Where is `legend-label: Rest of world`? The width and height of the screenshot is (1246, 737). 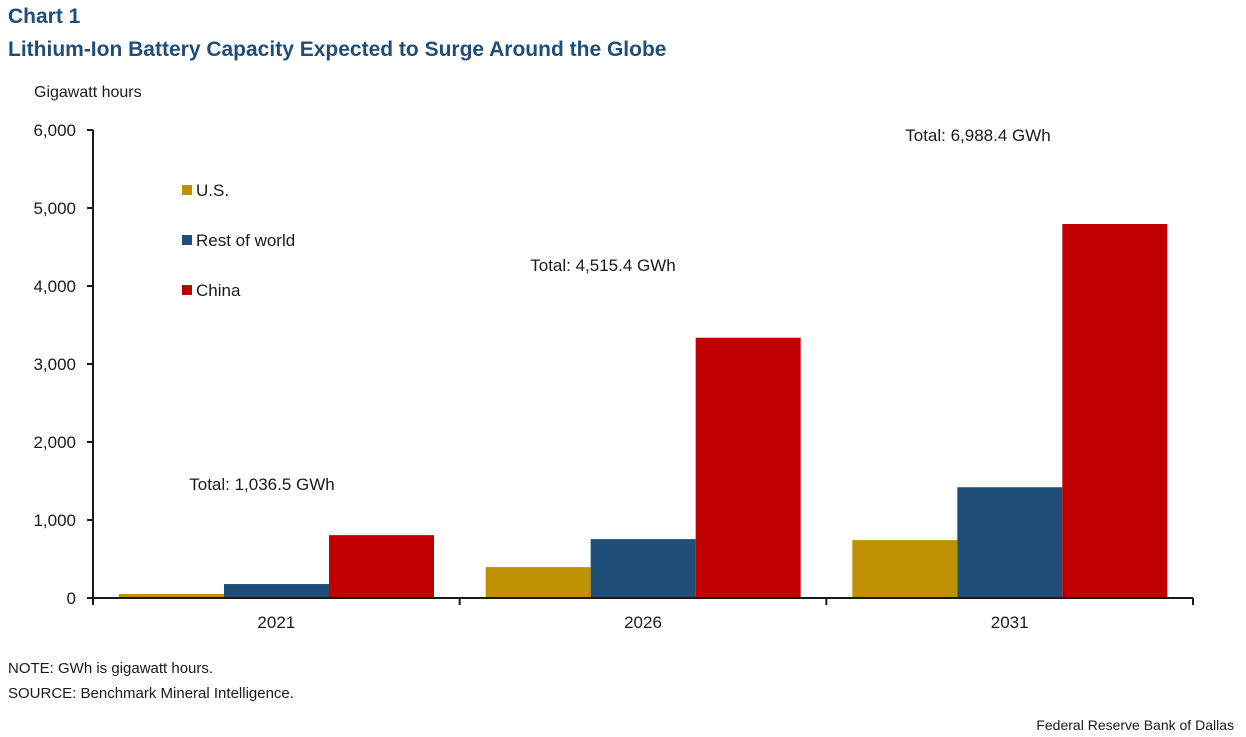 legend-label: Rest of world is located at coordinates (245, 240).